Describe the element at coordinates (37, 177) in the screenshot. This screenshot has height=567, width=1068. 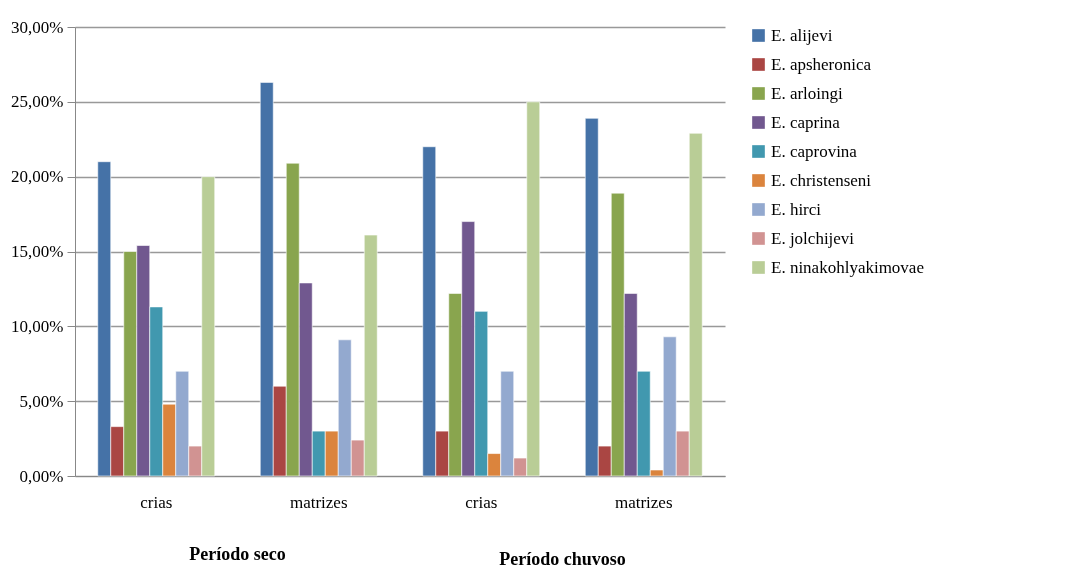
I see `y-tick-label: 20,00%` at that location.